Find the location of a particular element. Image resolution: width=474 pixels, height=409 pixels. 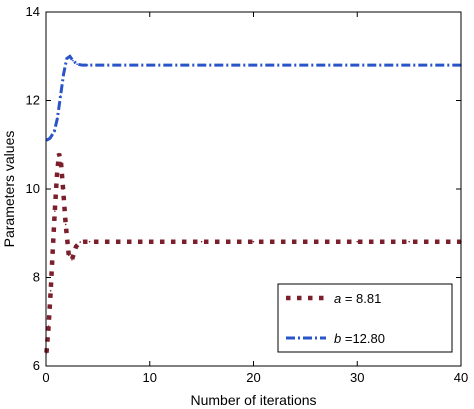

legend-entry-b: b =12.80 is located at coordinates (359, 338).